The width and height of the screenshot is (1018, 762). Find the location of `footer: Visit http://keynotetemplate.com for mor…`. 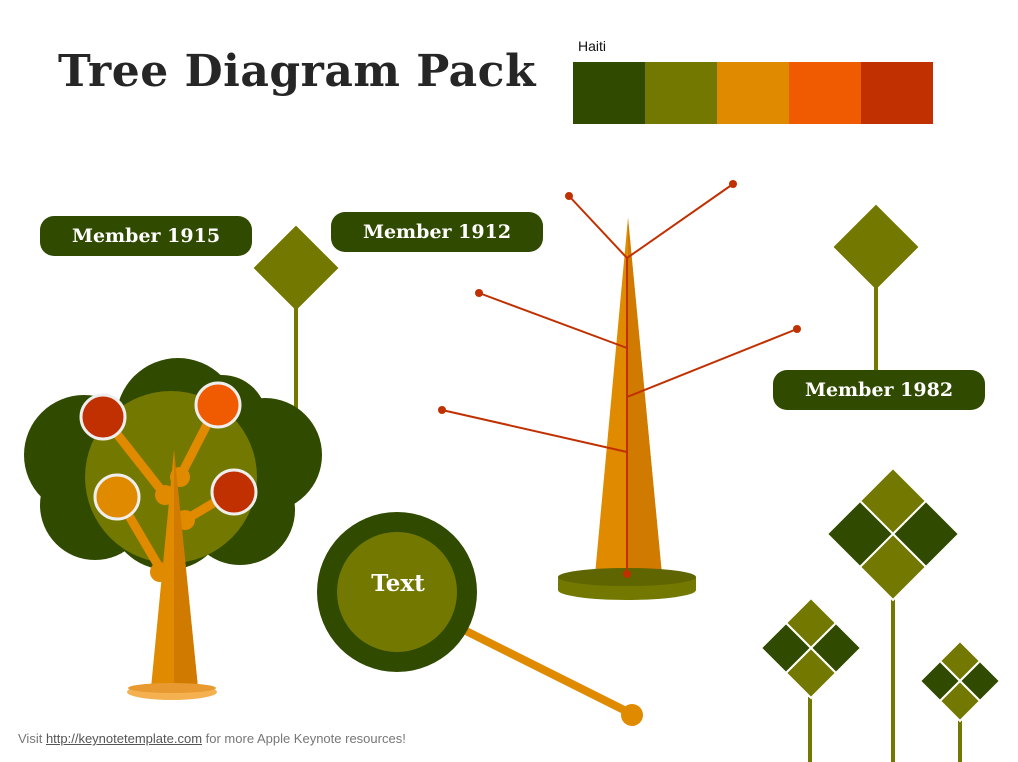

footer: Visit http://keynotetemplate.com for mor… is located at coordinates (212, 738).